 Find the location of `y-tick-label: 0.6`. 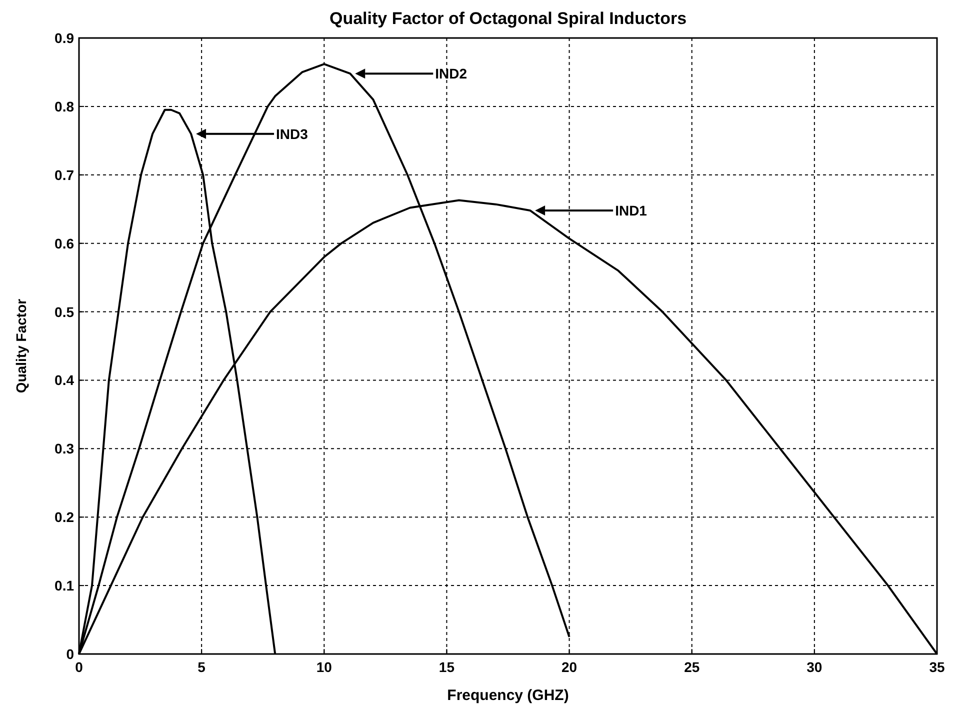

y-tick-label: 0.6 is located at coordinates (64, 243).